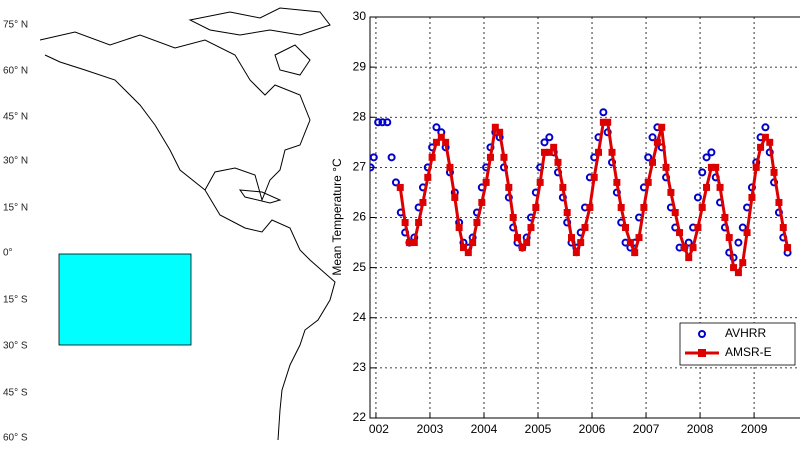 This screenshot has height=449, width=800. Describe the element at coordinates (15, 71) in the screenshot. I see `latitude-label: 60° N` at that location.